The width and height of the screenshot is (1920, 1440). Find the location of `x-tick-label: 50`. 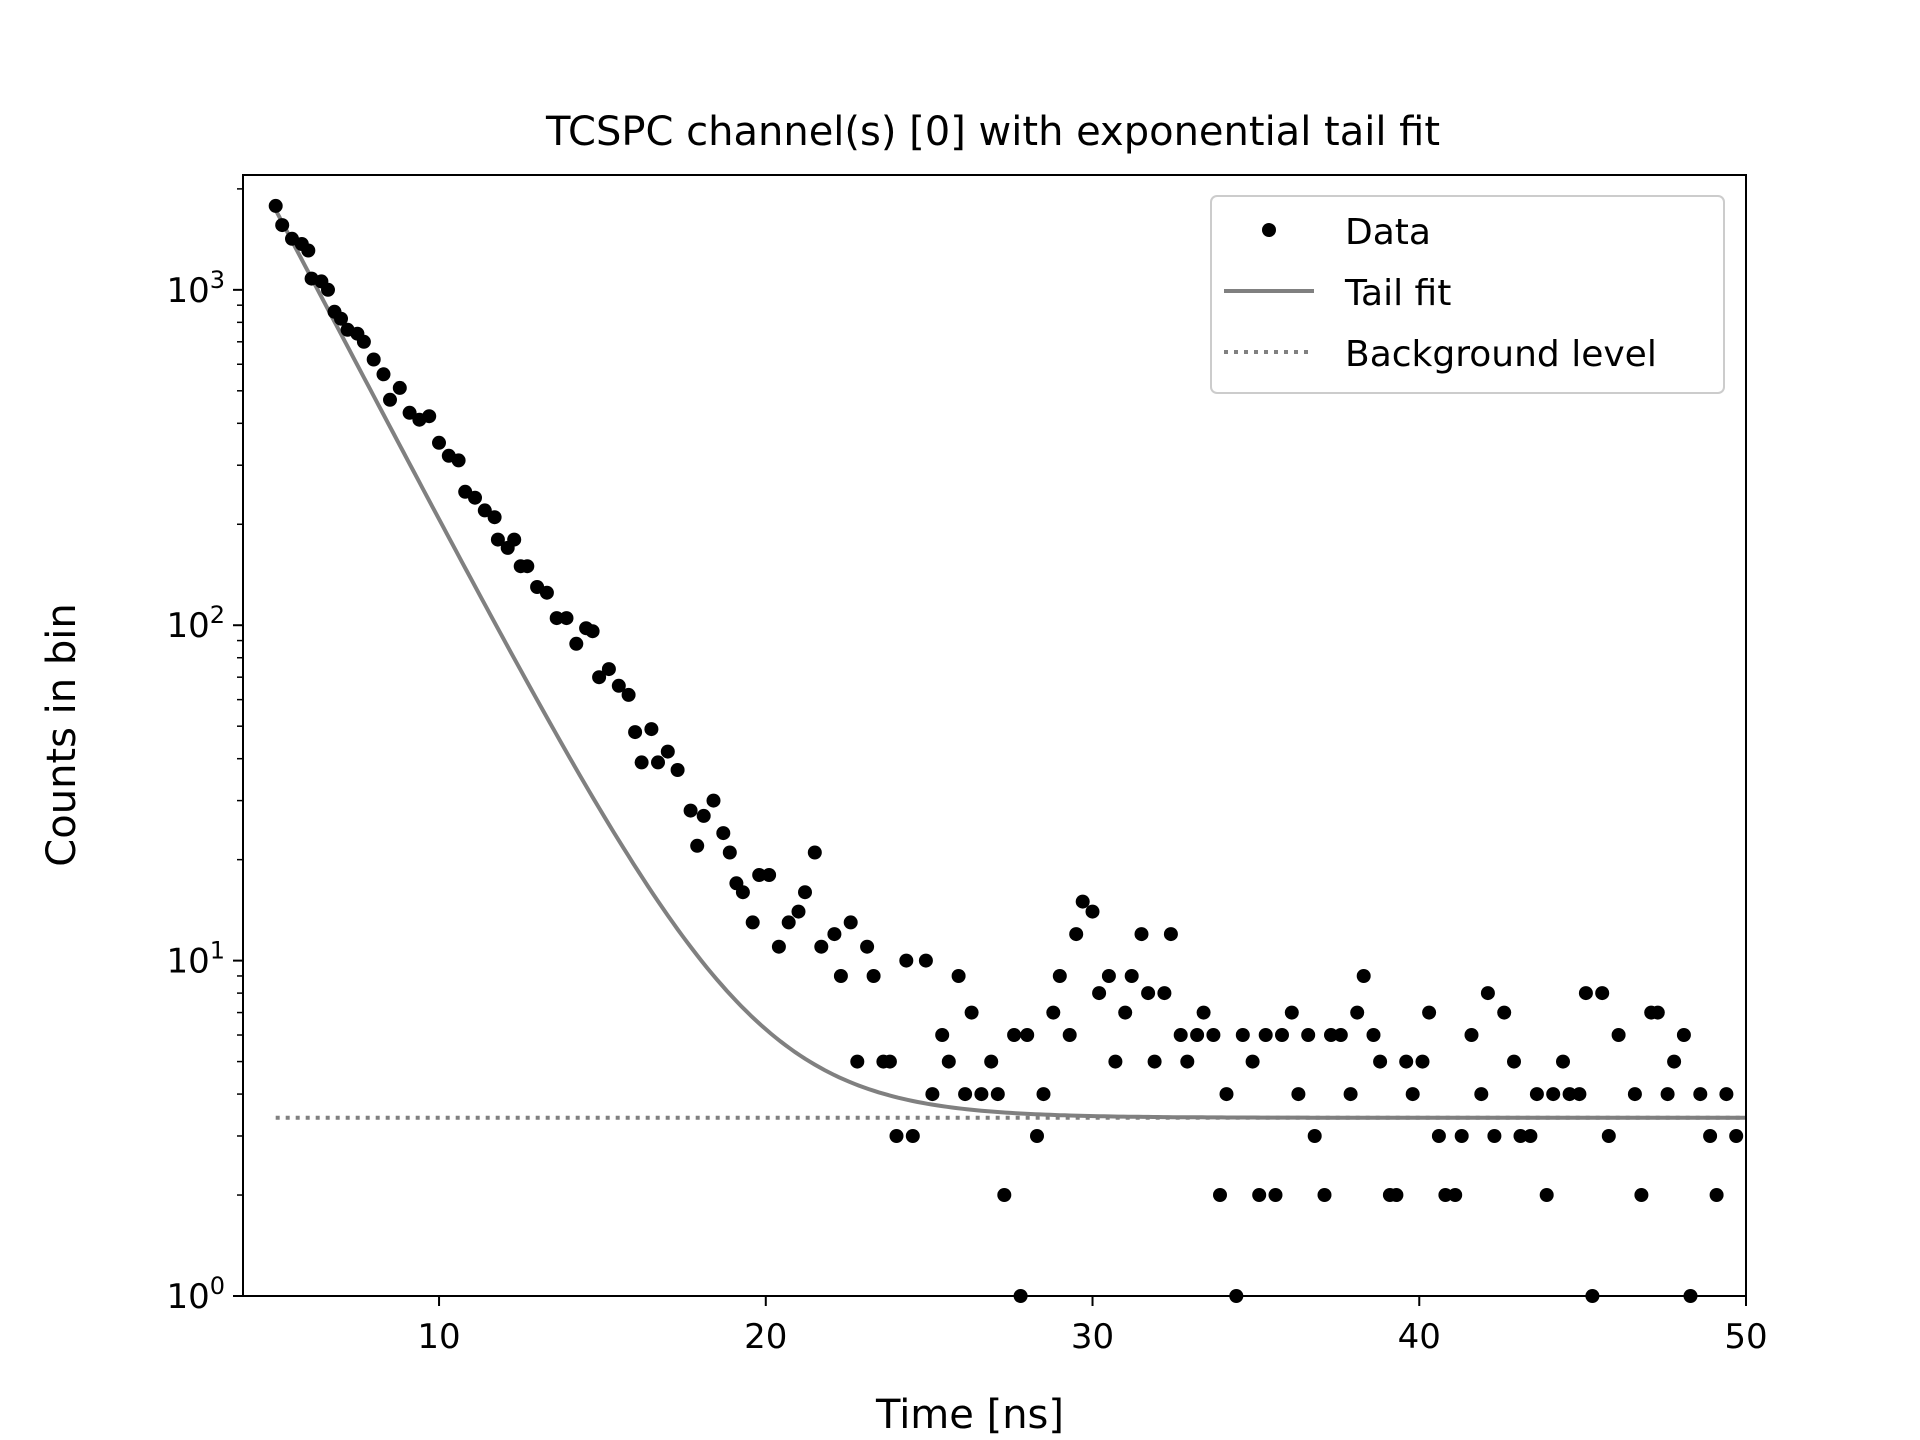

x-tick-label: 50 is located at coordinates (1745, 1337).